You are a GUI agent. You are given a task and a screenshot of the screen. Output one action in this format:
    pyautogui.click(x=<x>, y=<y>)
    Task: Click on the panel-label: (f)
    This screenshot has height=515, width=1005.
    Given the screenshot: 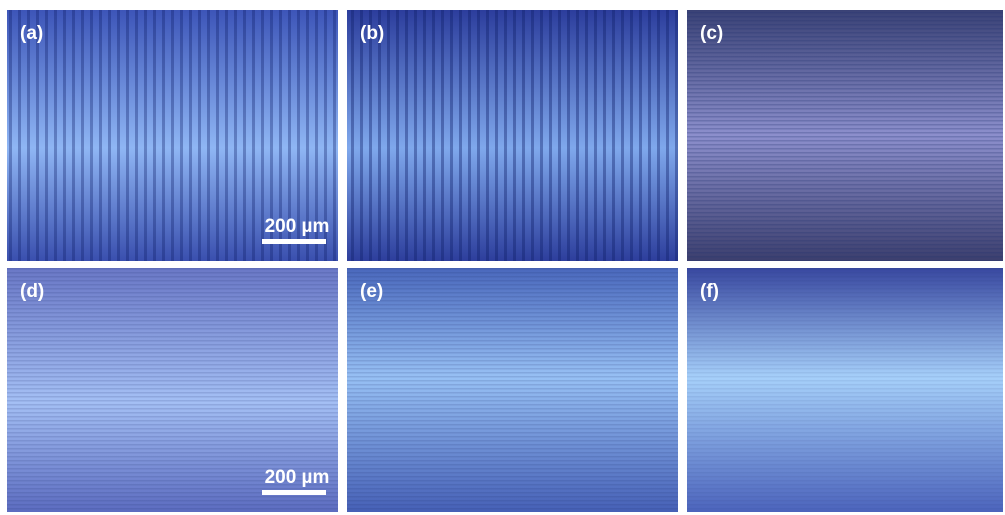 What is the action you would take?
    pyautogui.click(x=709, y=291)
    